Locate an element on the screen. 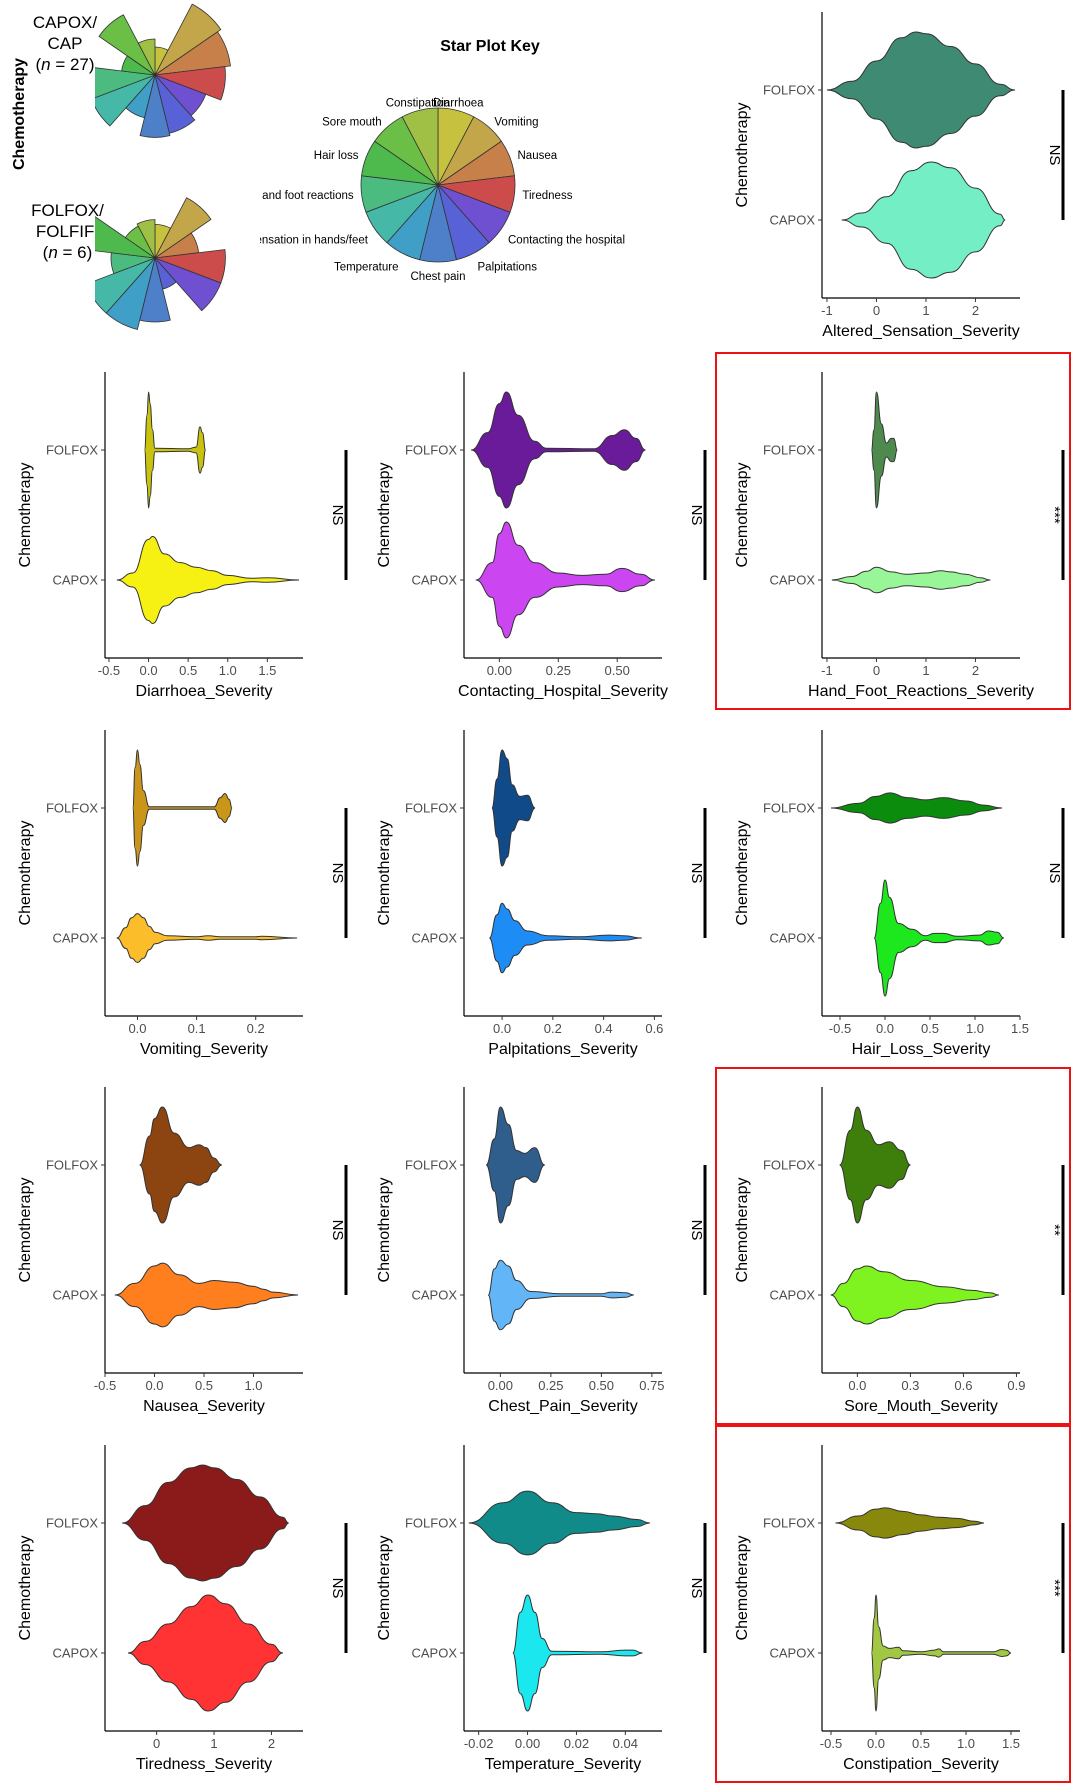  capox-star-plot is located at coordinates (163, 70).